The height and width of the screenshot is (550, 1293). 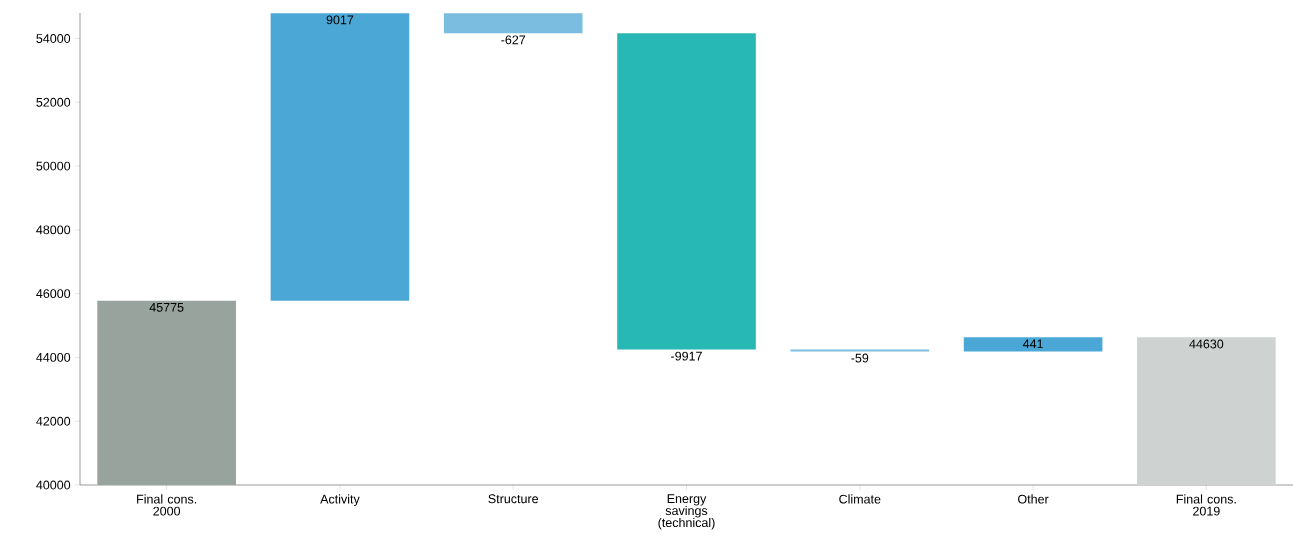 I want to click on data-label: -9917, so click(x=686, y=356).